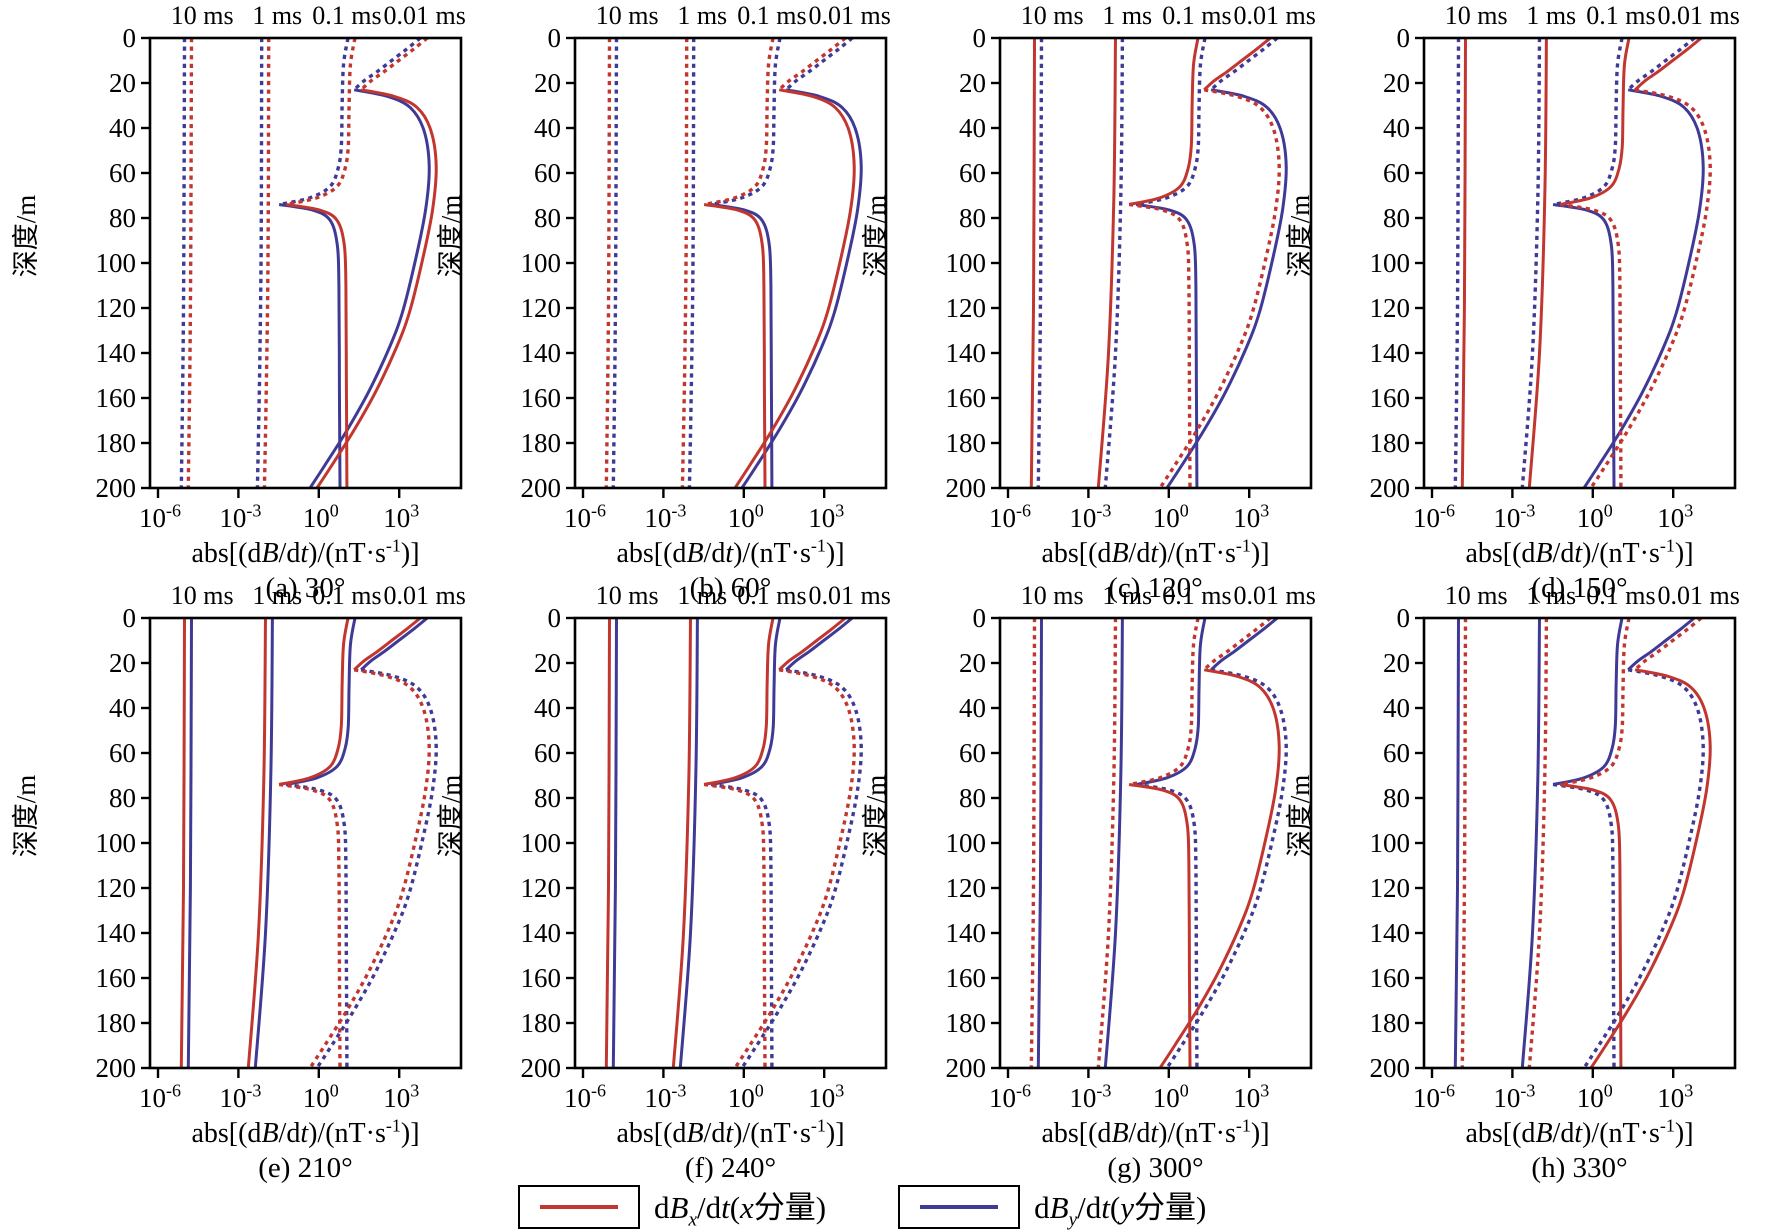 This screenshot has width=1772, height=1231. Describe the element at coordinates (321, 1097) in the screenshot. I see `x-tick-label-e-0: 10⁰` at that location.